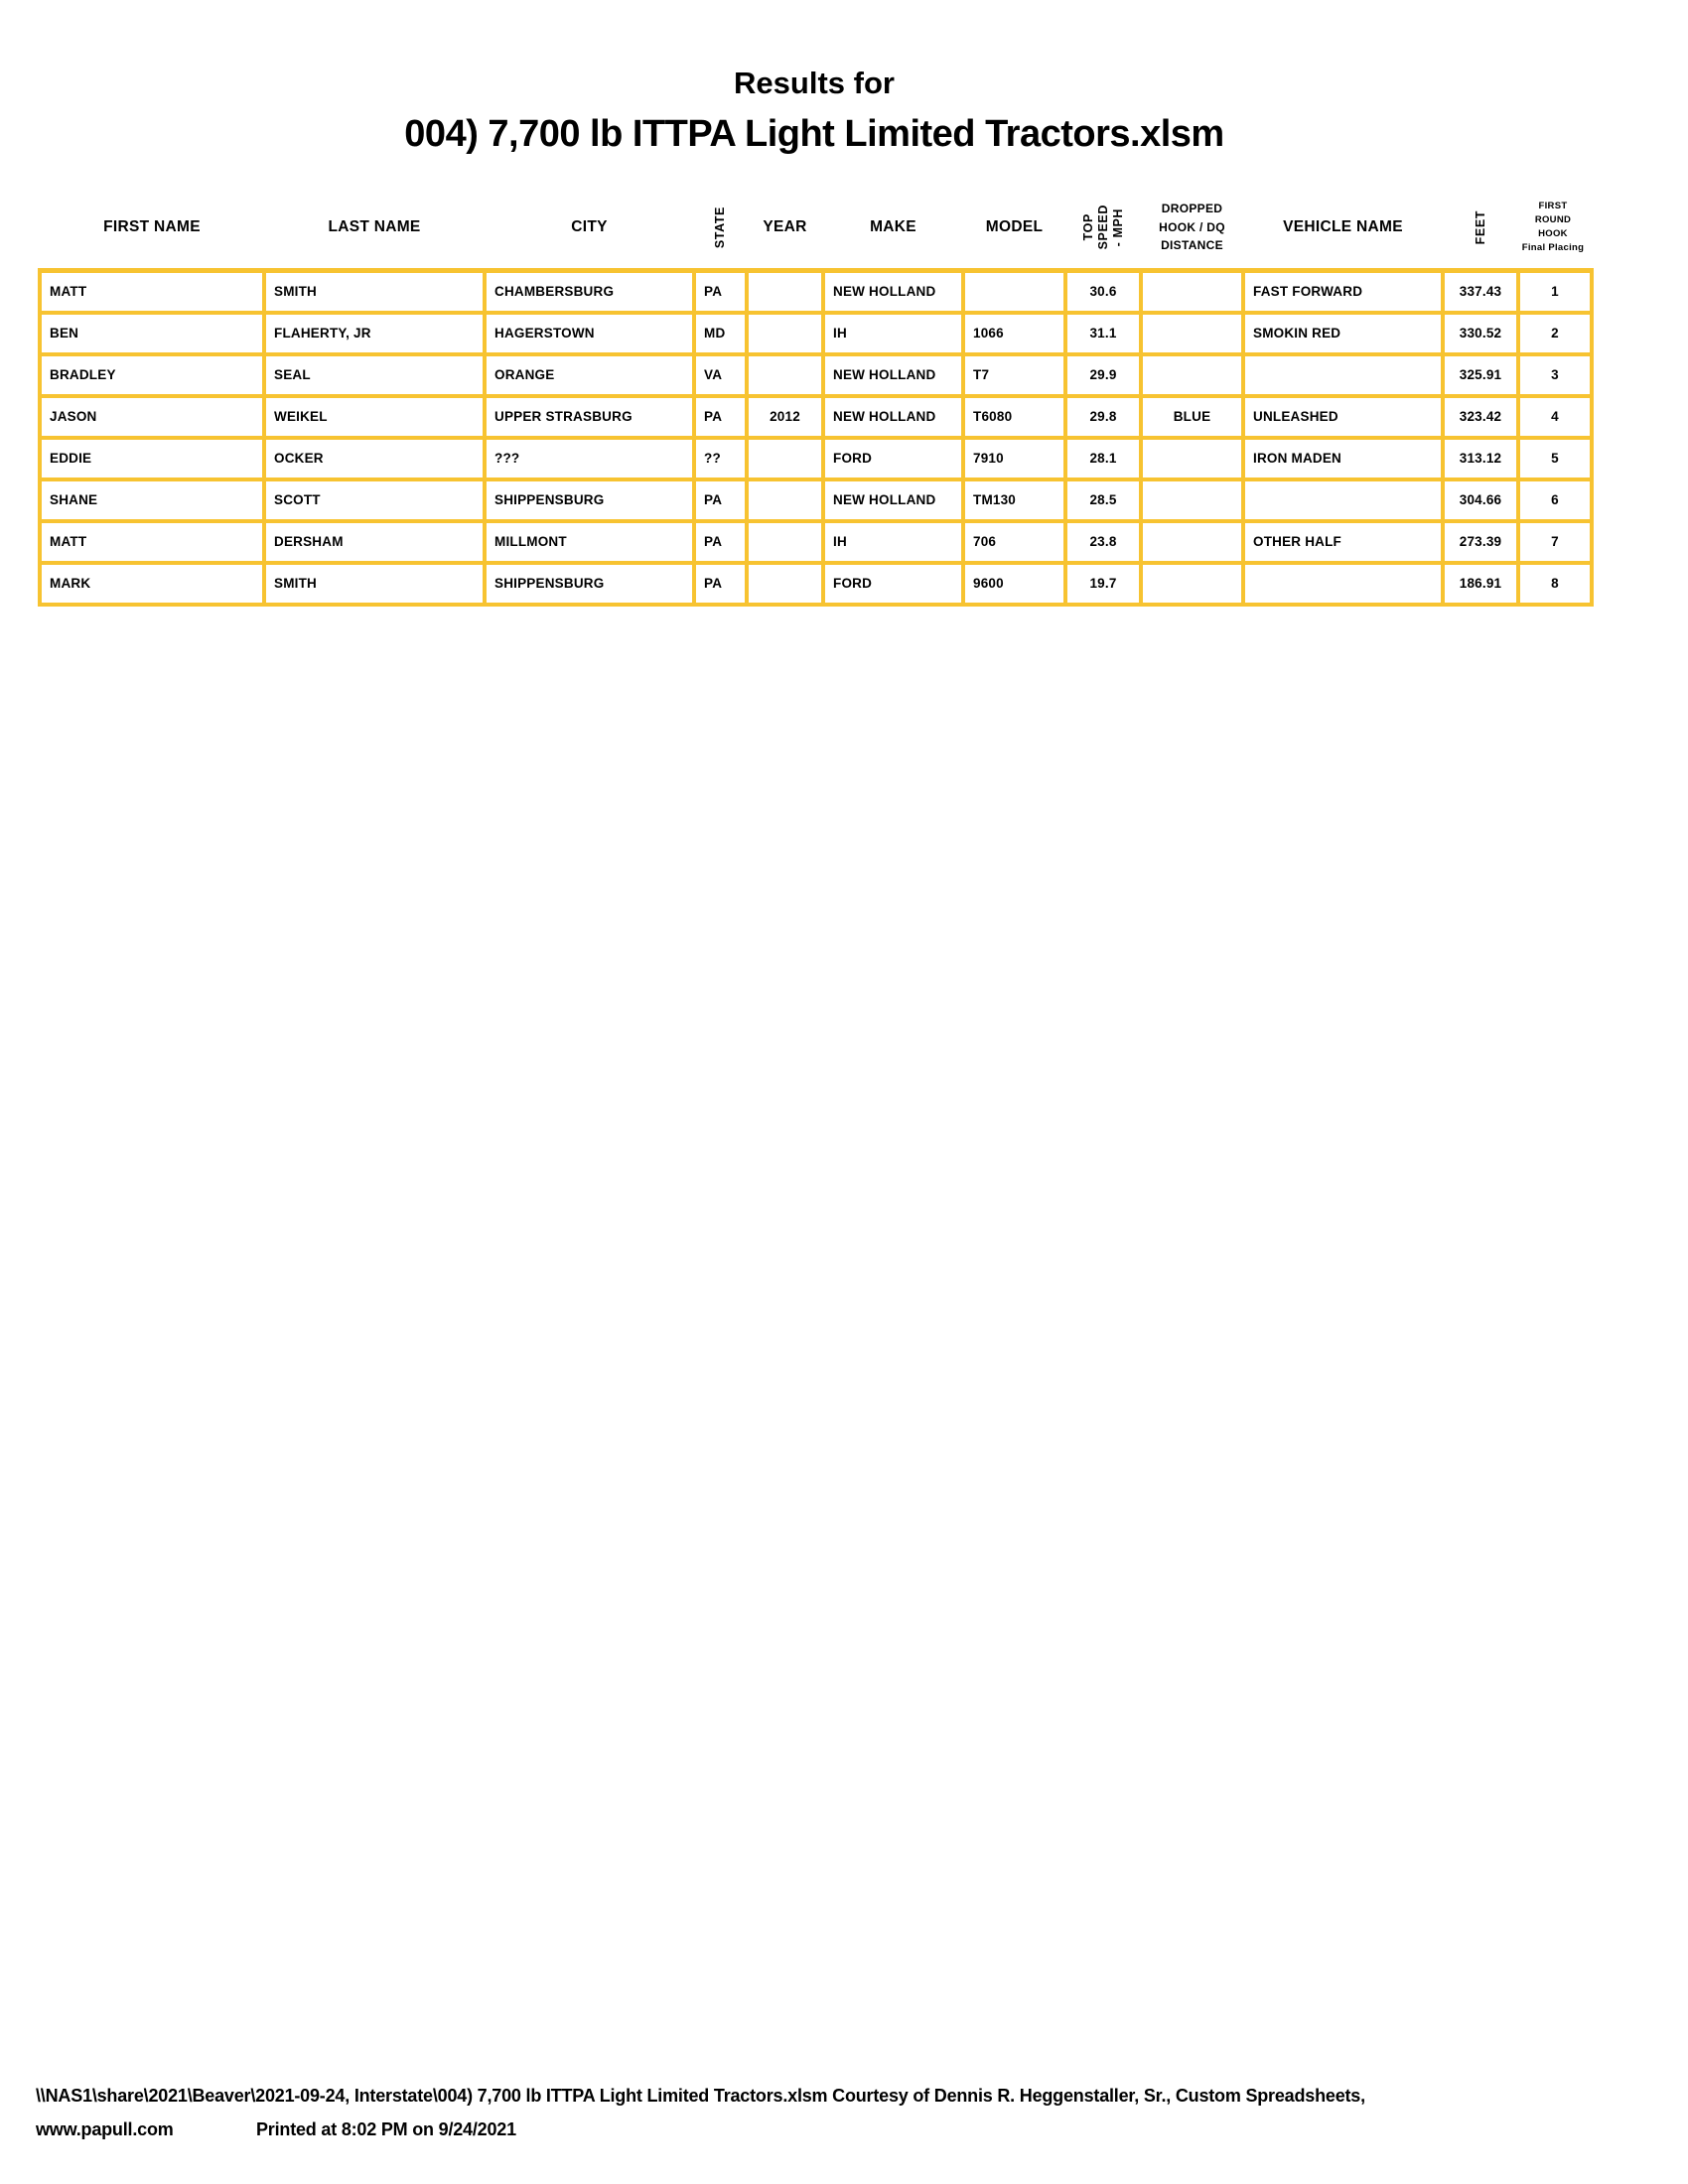  Describe the element at coordinates (1105, 584) in the screenshot. I see `cell-top_speed: 19.7` at that location.